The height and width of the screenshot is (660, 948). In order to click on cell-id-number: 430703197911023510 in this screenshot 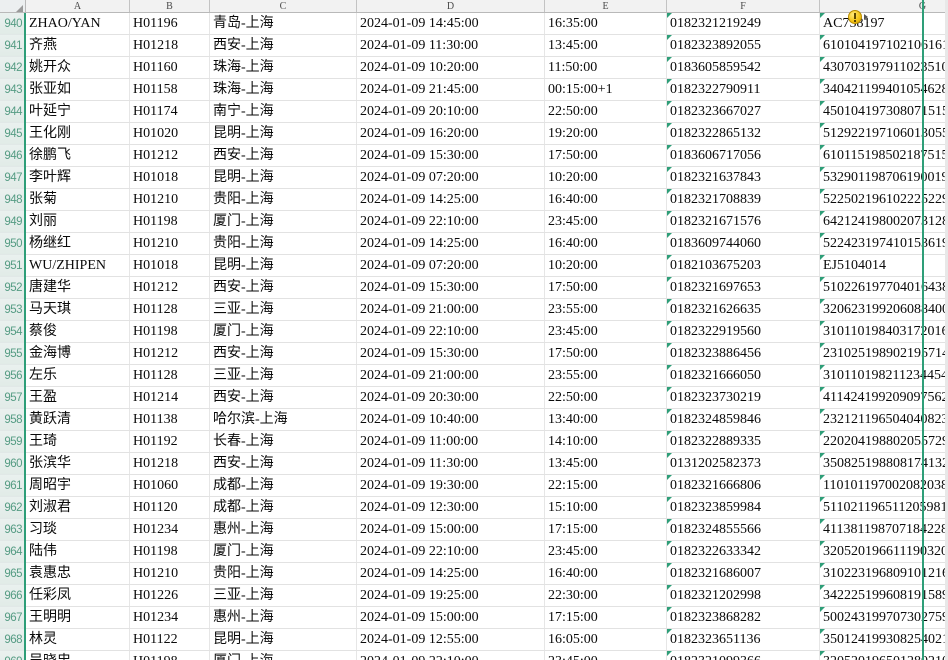, I will do `click(884, 67)`.